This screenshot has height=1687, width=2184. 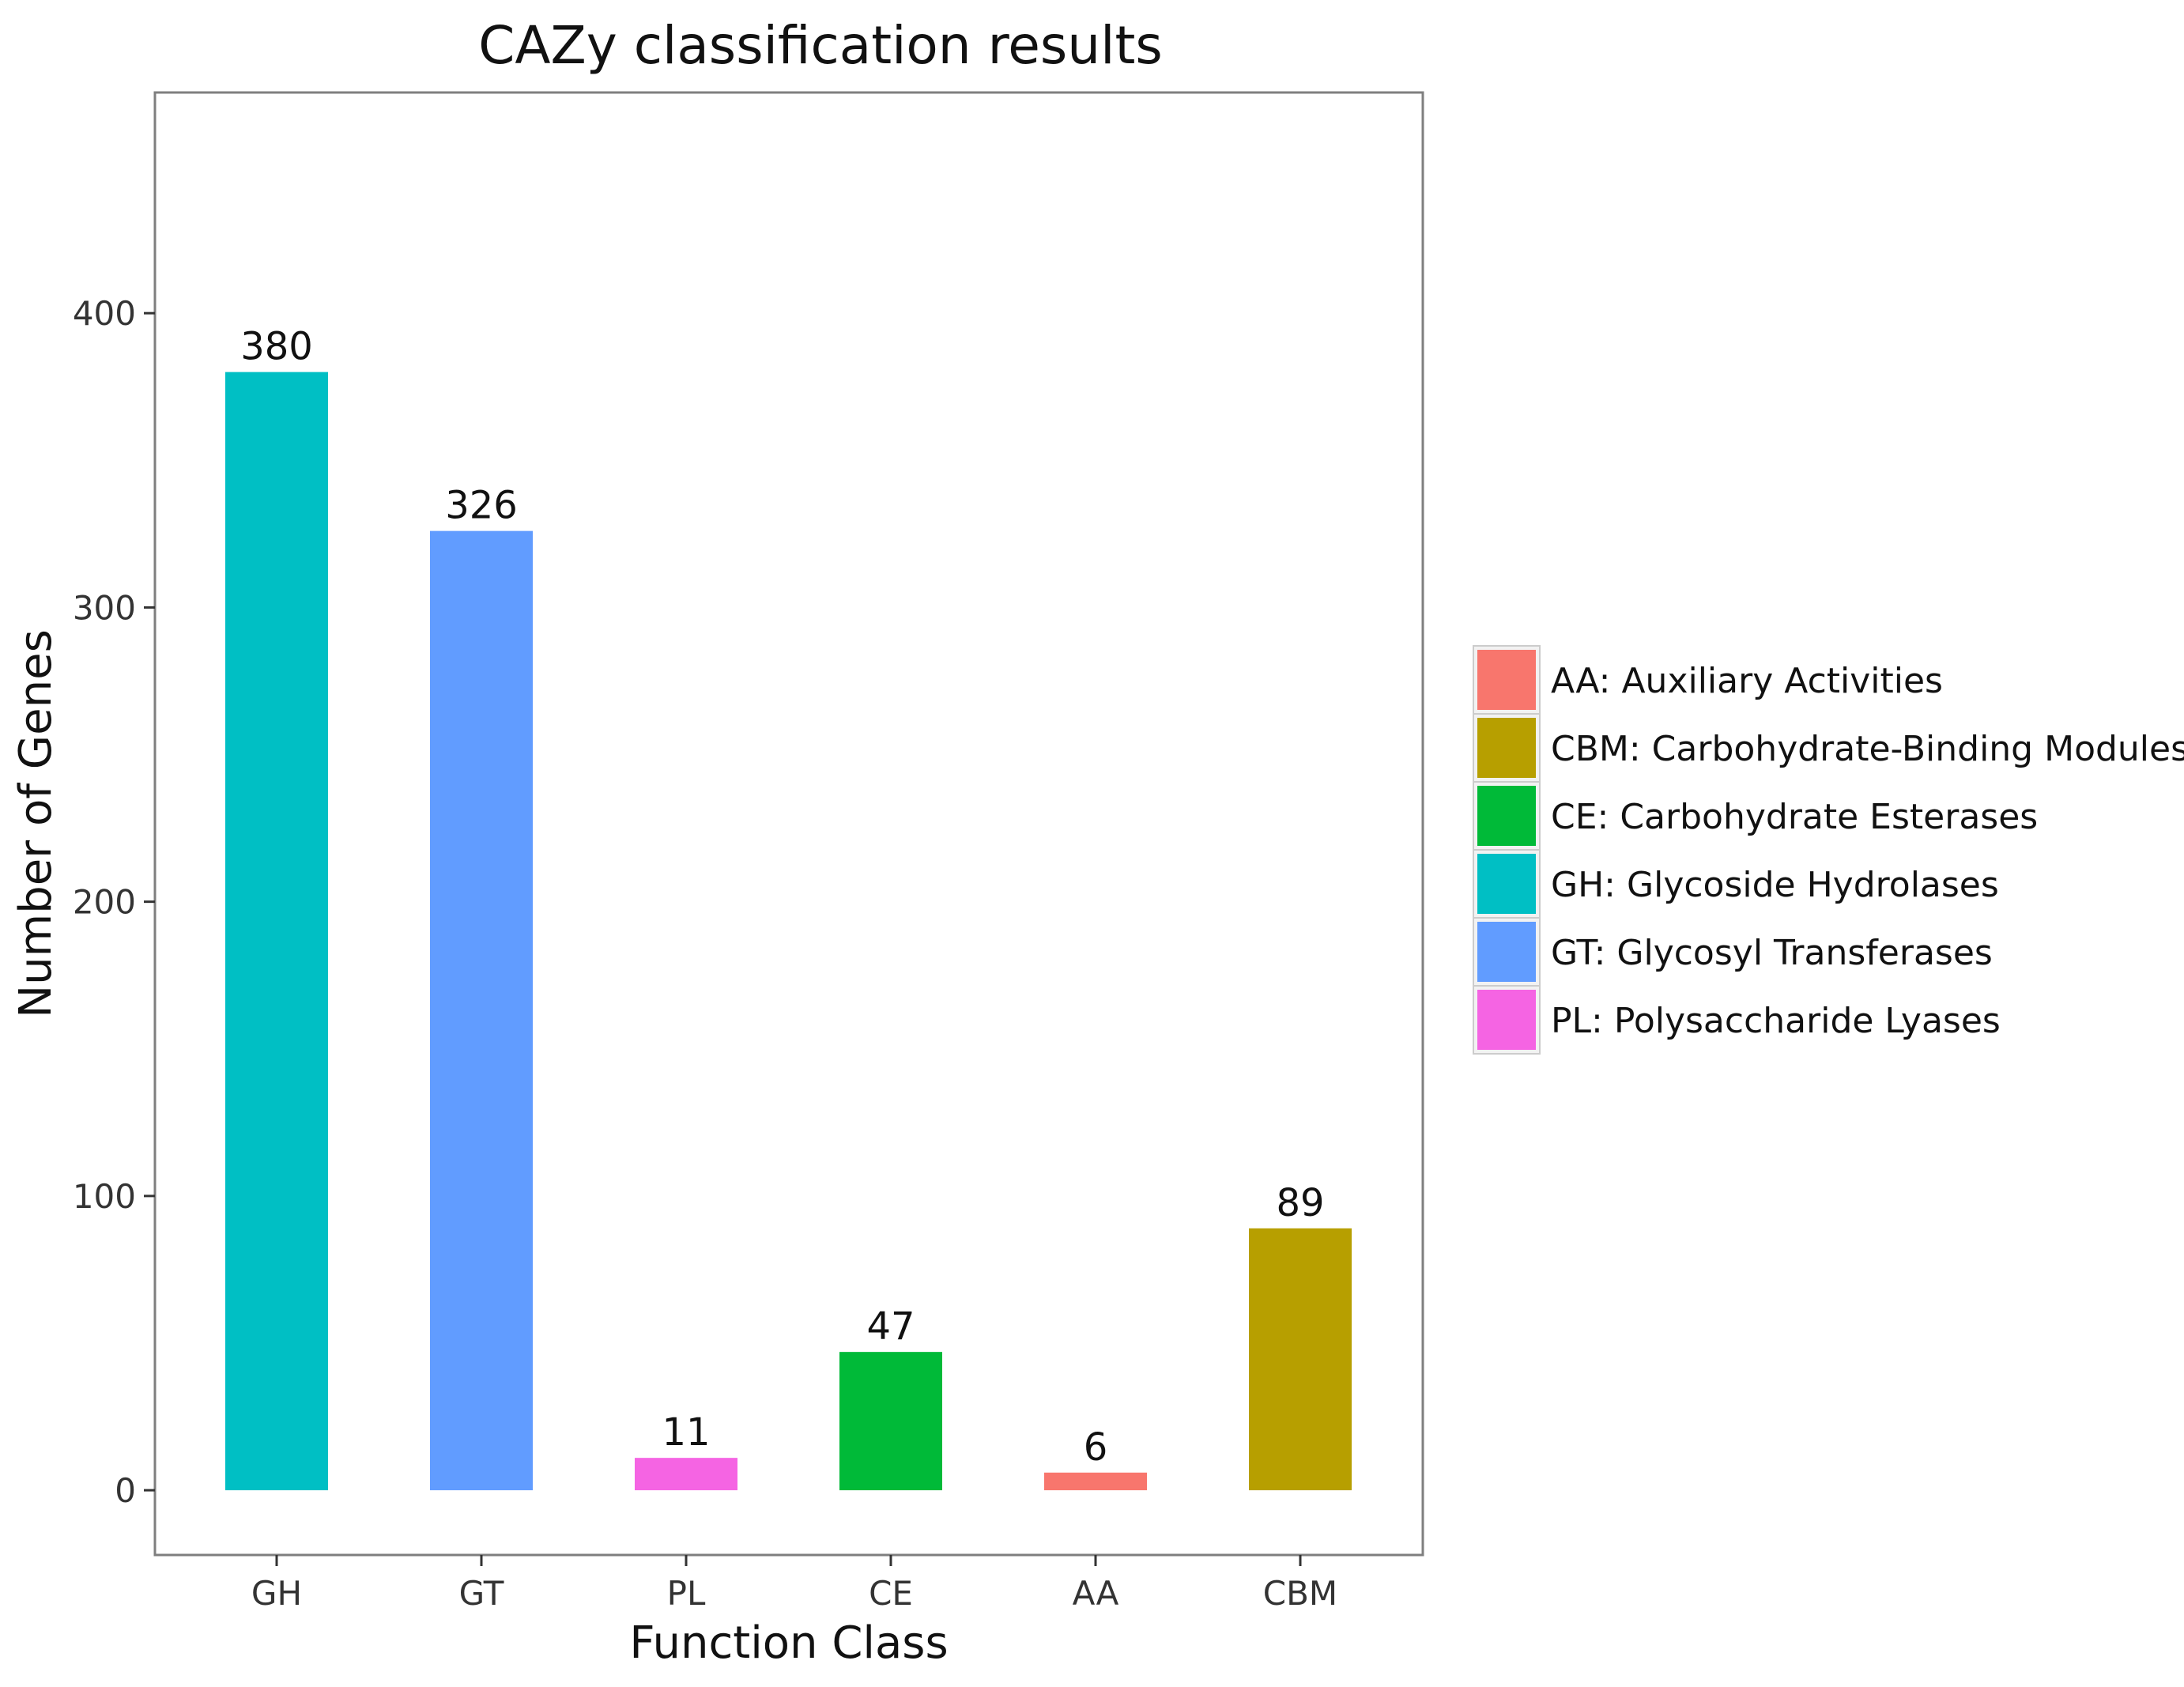 I want to click on x-tick-label-cbm: CBM, so click(x=1300, y=1593).